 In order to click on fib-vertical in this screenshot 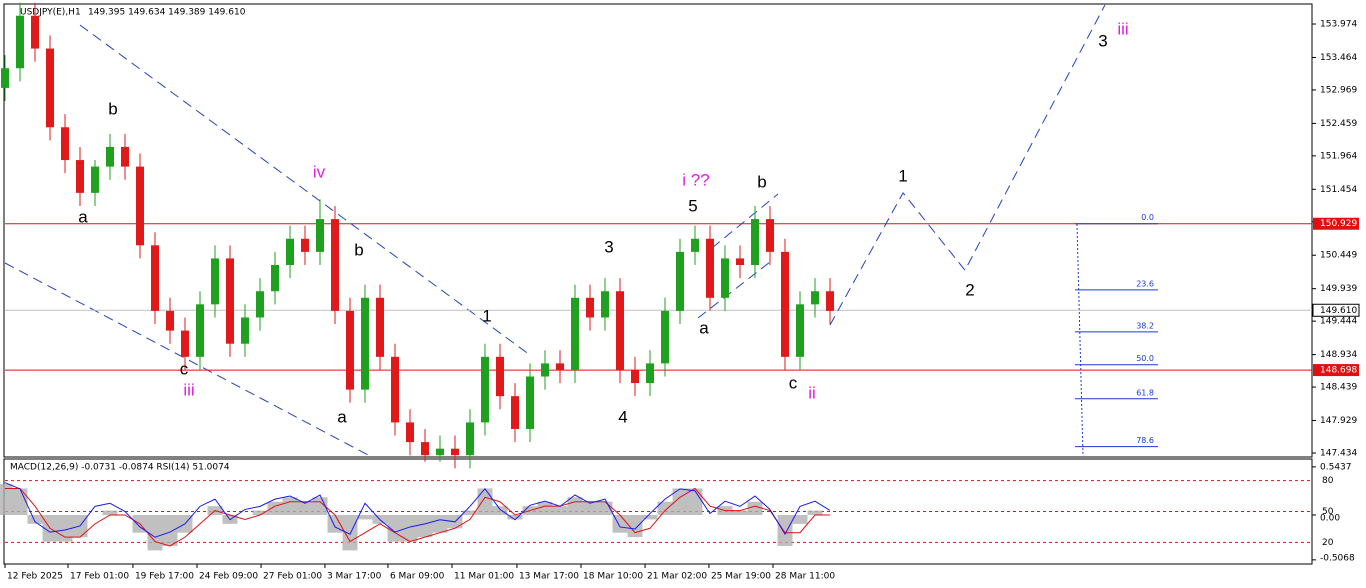, I will do `click(1080, 340)`.